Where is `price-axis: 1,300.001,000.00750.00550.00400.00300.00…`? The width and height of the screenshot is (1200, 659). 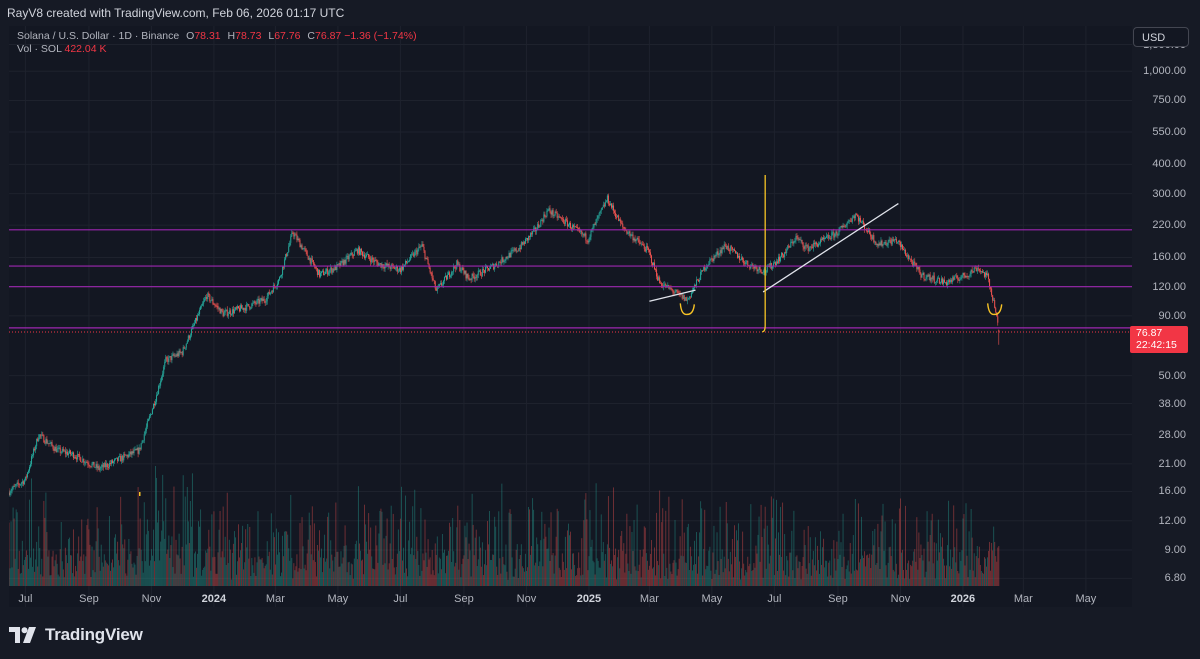 price-axis: 1,300.001,000.00750.00550.00400.00300.00… is located at coordinates (1166, 316).